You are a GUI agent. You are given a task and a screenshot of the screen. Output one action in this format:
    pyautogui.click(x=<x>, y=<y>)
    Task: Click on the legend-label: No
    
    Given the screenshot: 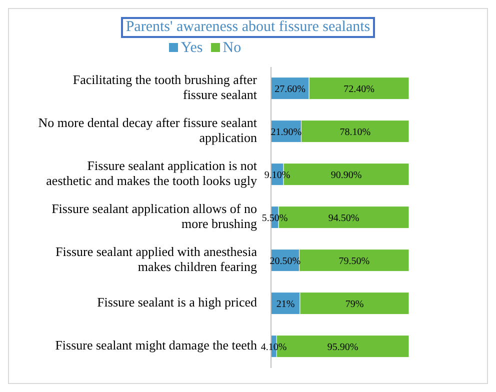 What is the action you would take?
    pyautogui.click(x=232, y=48)
    